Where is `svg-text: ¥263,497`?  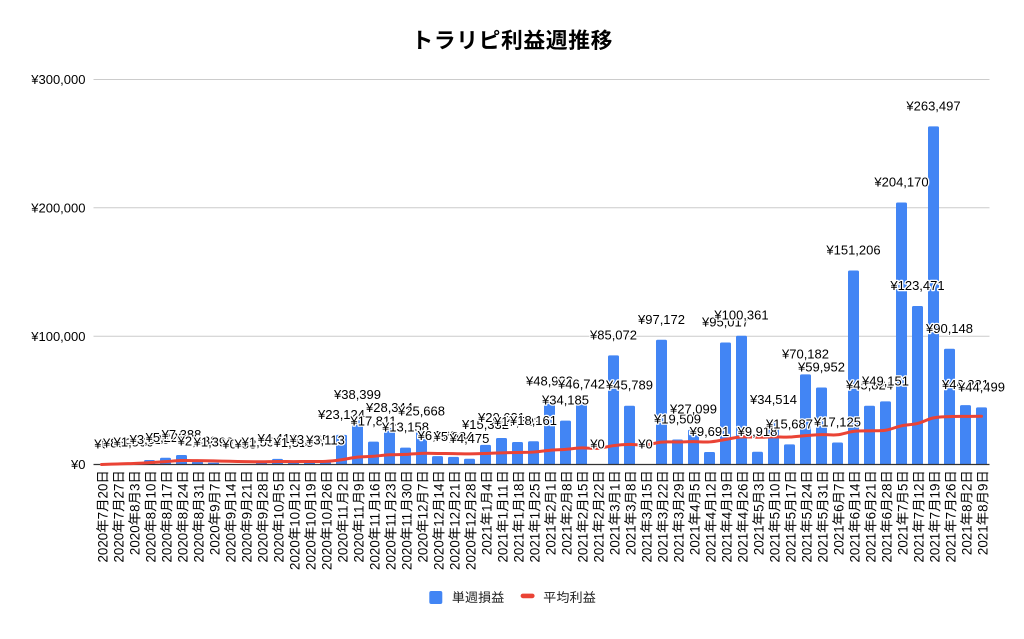 svg-text: ¥263,497 is located at coordinates (932, 105).